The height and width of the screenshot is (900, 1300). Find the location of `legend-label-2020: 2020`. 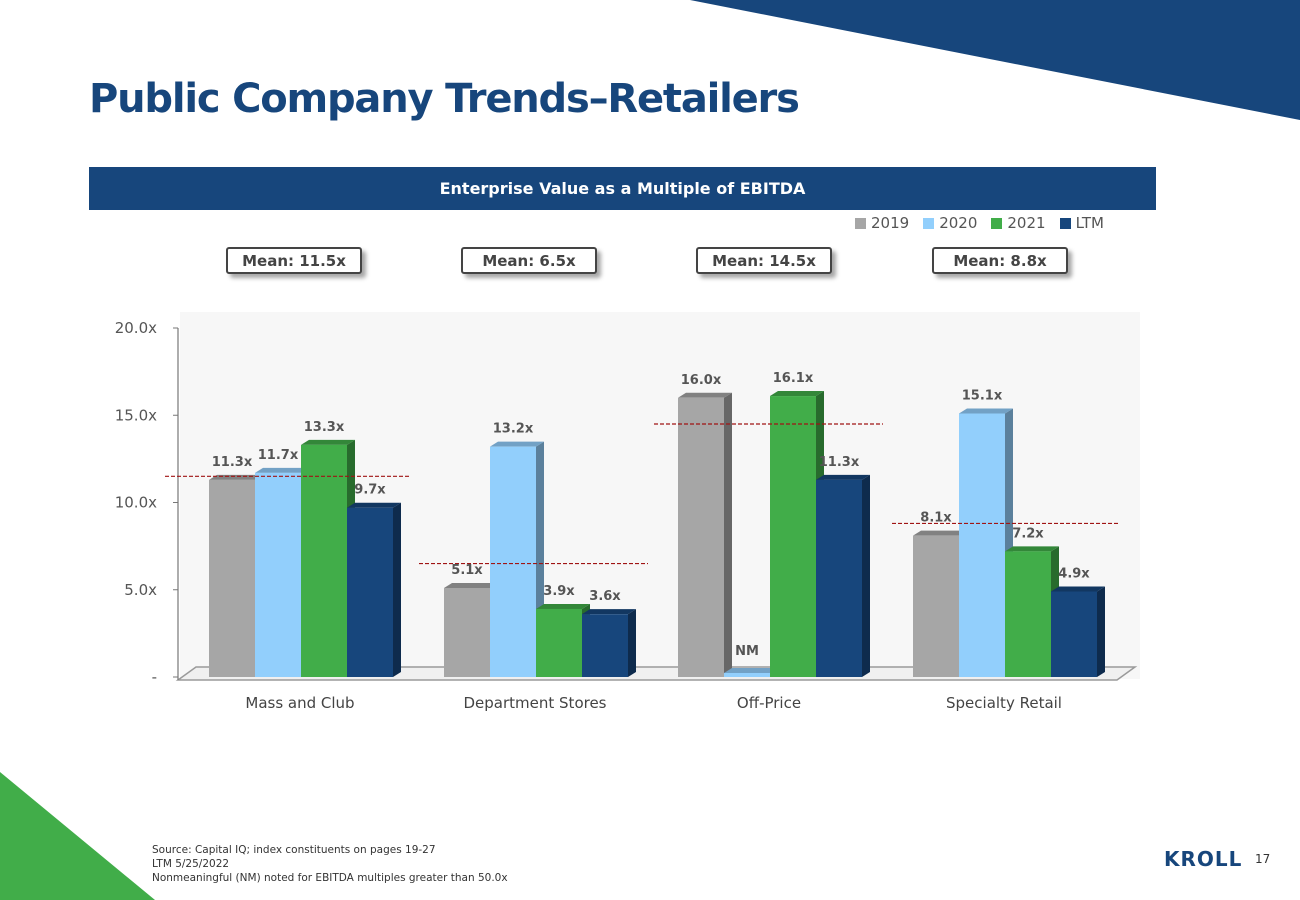

legend-label-2020: 2020 is located at coordinates (958, 223).